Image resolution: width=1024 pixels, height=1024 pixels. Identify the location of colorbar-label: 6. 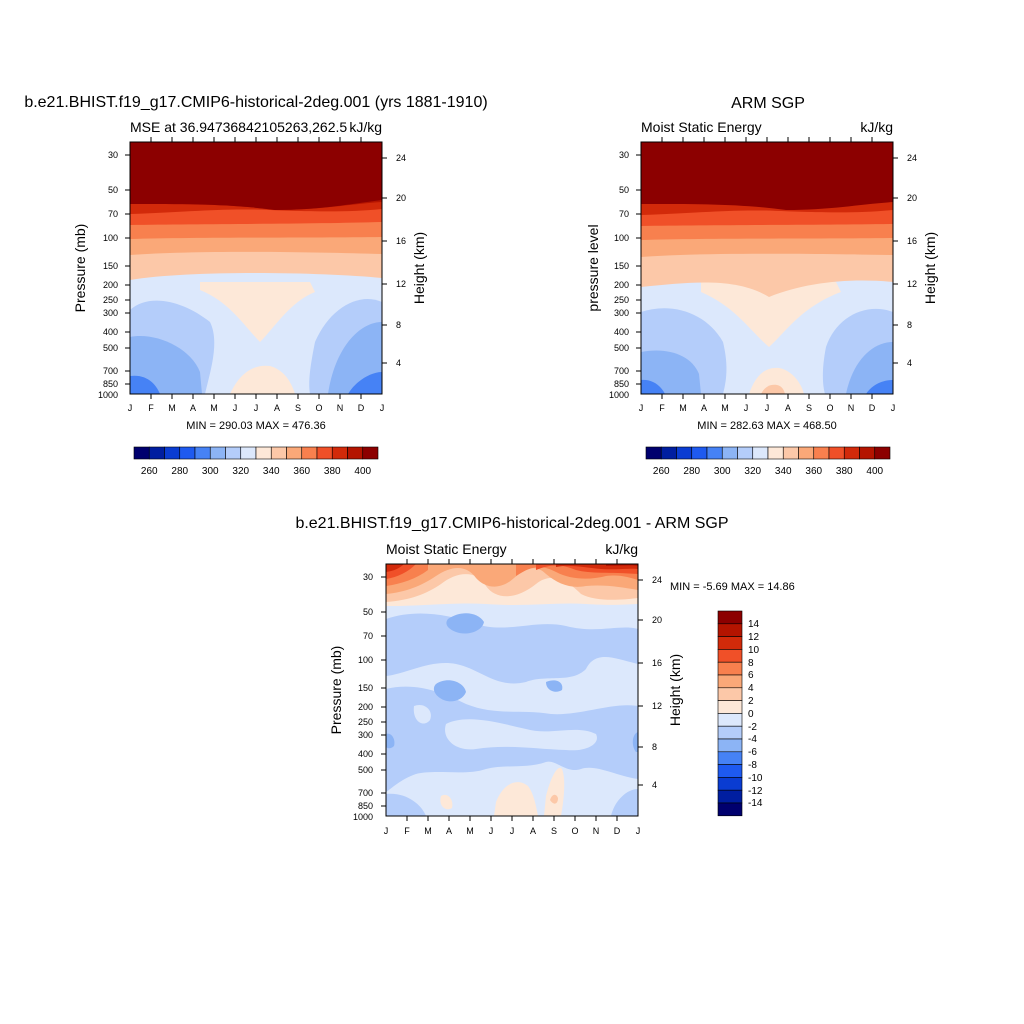
(751, 675).